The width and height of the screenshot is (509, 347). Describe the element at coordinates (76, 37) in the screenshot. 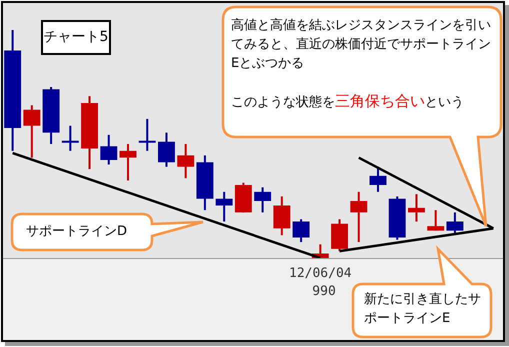

I see `chart-title: チャート5` at that location.